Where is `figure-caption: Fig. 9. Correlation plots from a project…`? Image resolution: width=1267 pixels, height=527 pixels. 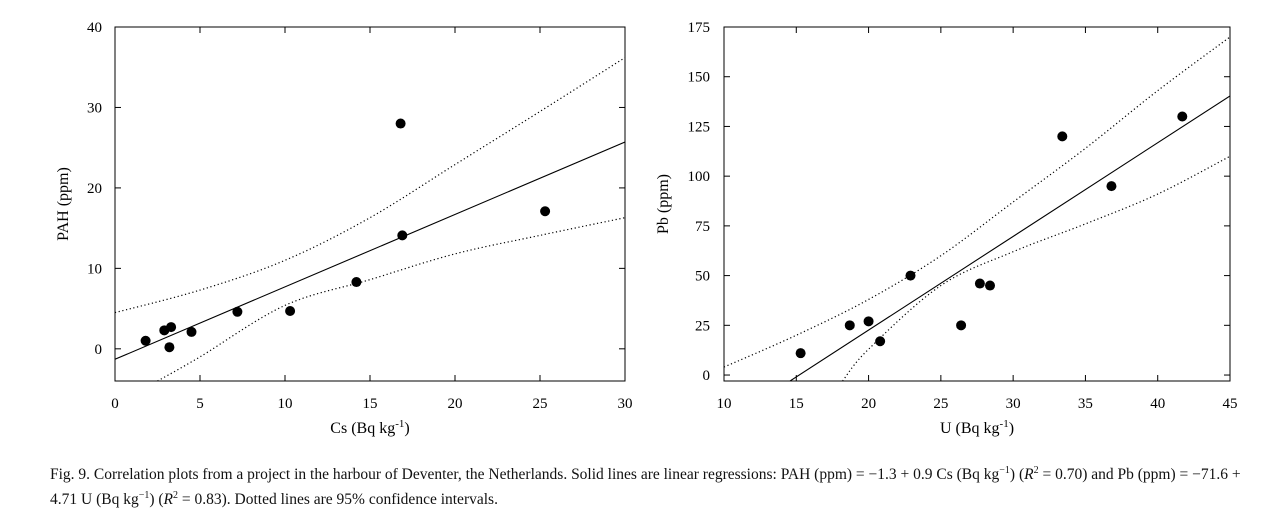 figure-caption: Fig. 9. Correlation plots from a project… is located at coordinates (647, 485).